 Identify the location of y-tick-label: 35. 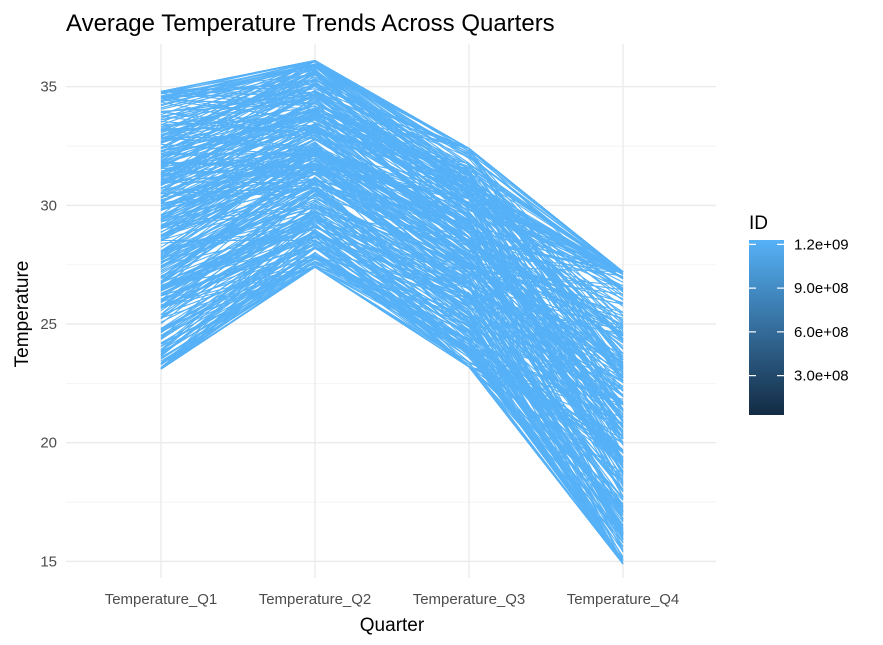
(48, 87).